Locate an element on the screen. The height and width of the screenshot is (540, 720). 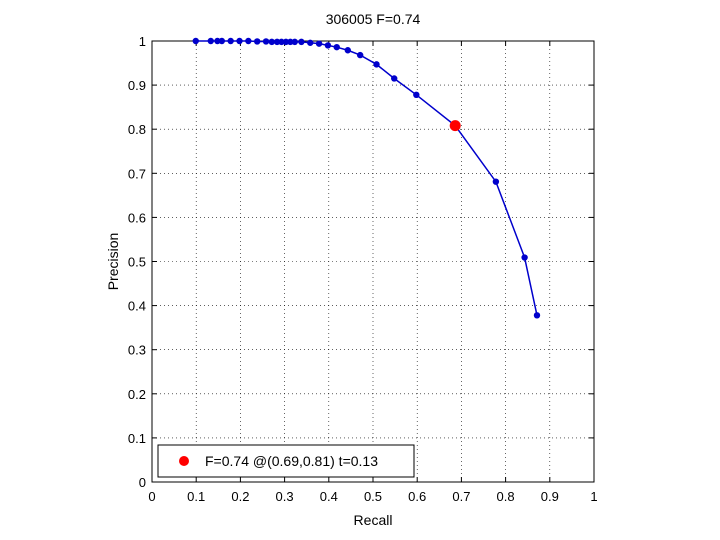
x-tick-label: 0.4 is located at coordinates (329, 496).